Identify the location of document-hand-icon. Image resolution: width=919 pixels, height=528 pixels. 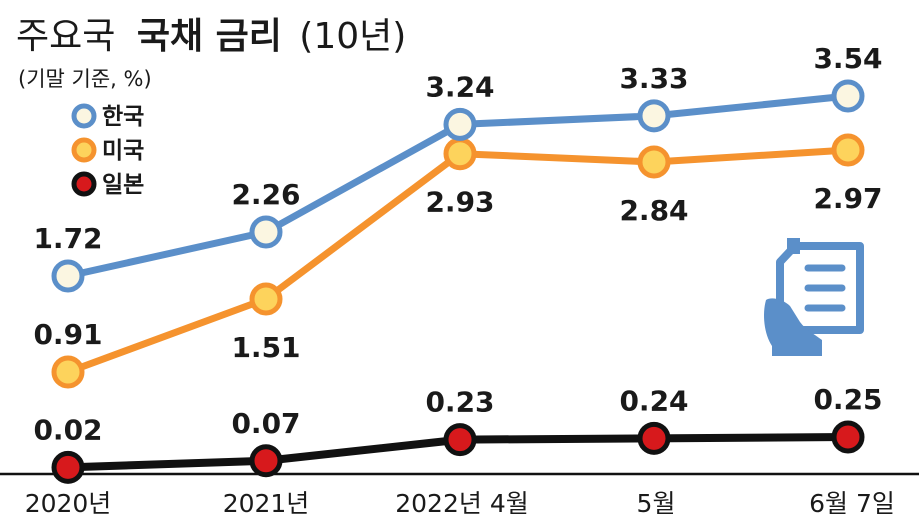
(814, 297).